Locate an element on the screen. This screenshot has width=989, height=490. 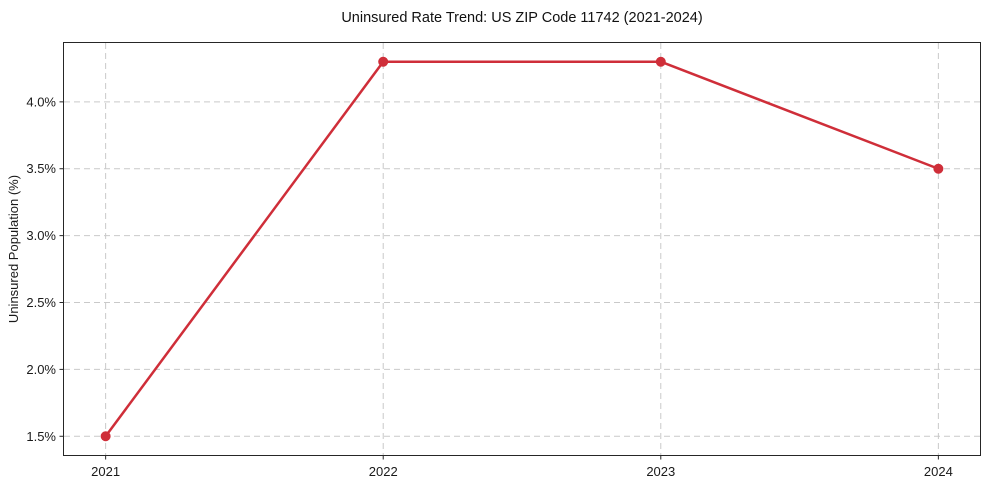
data-point-2021 is located at coordinates (105, 436).